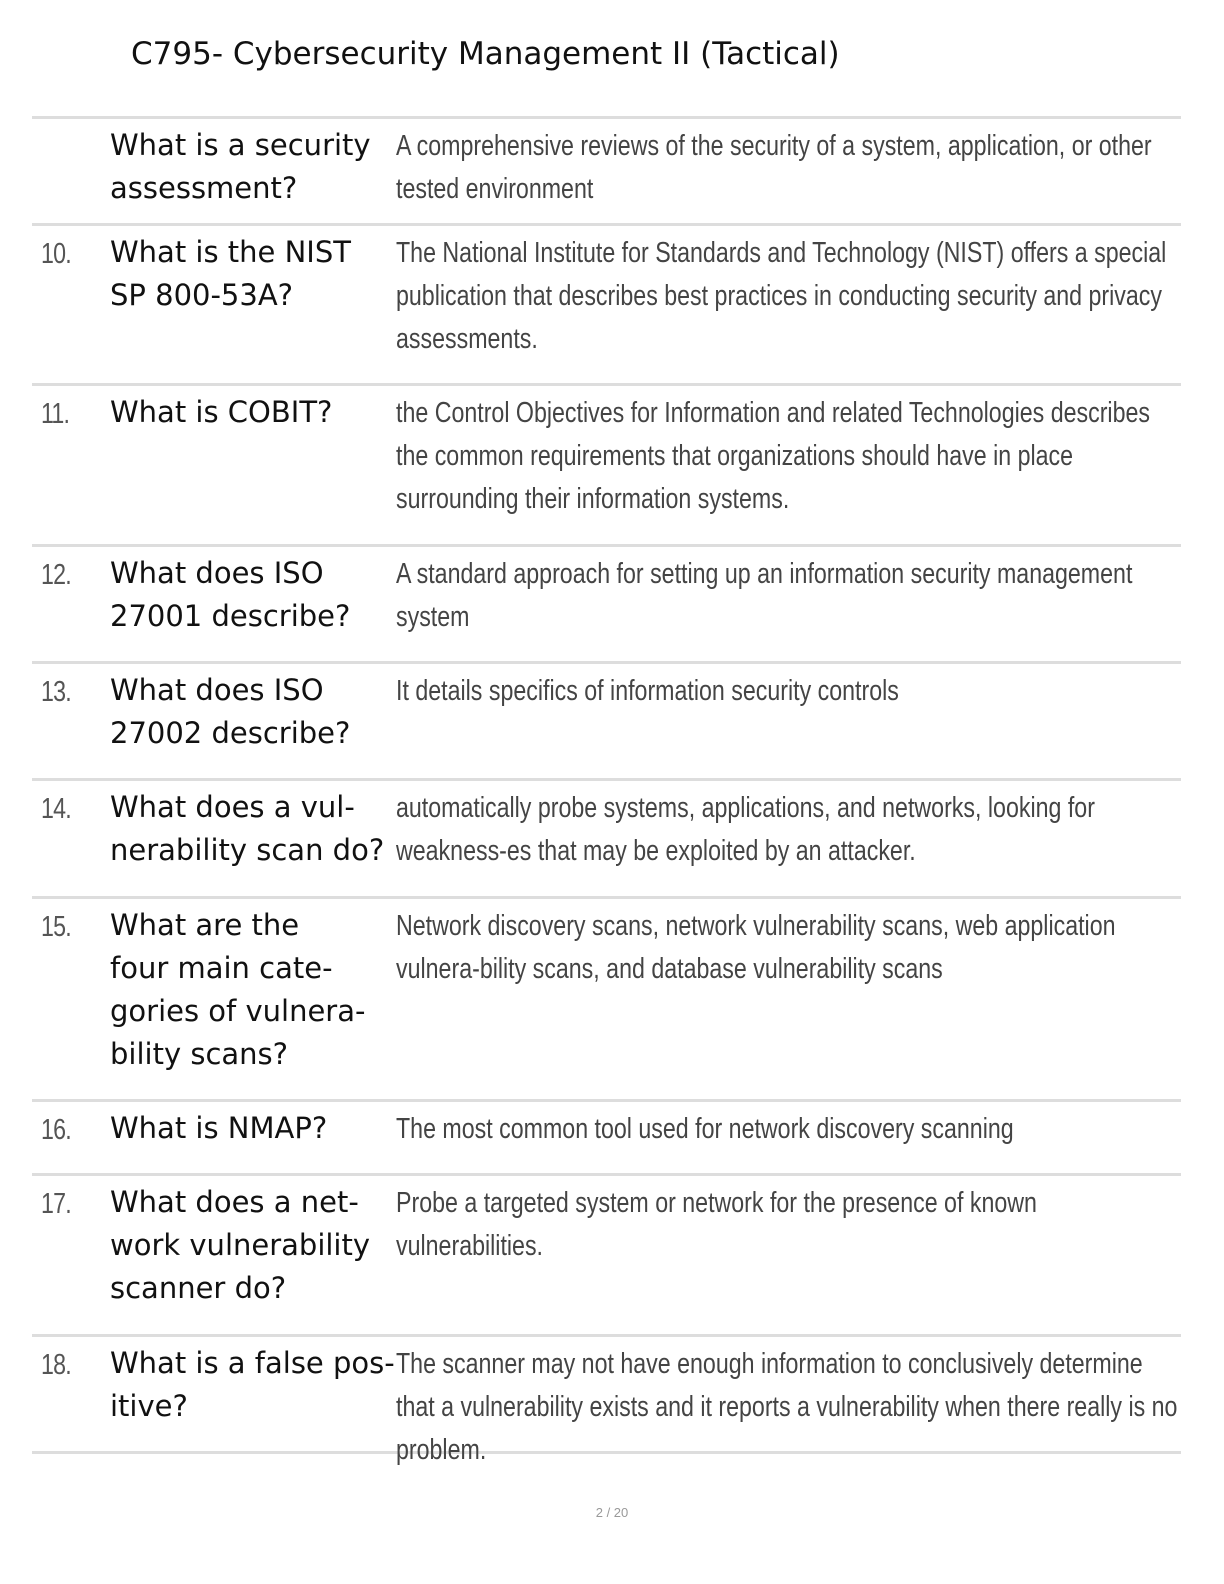  I want to click on row-number: 11., so click(55, 414).